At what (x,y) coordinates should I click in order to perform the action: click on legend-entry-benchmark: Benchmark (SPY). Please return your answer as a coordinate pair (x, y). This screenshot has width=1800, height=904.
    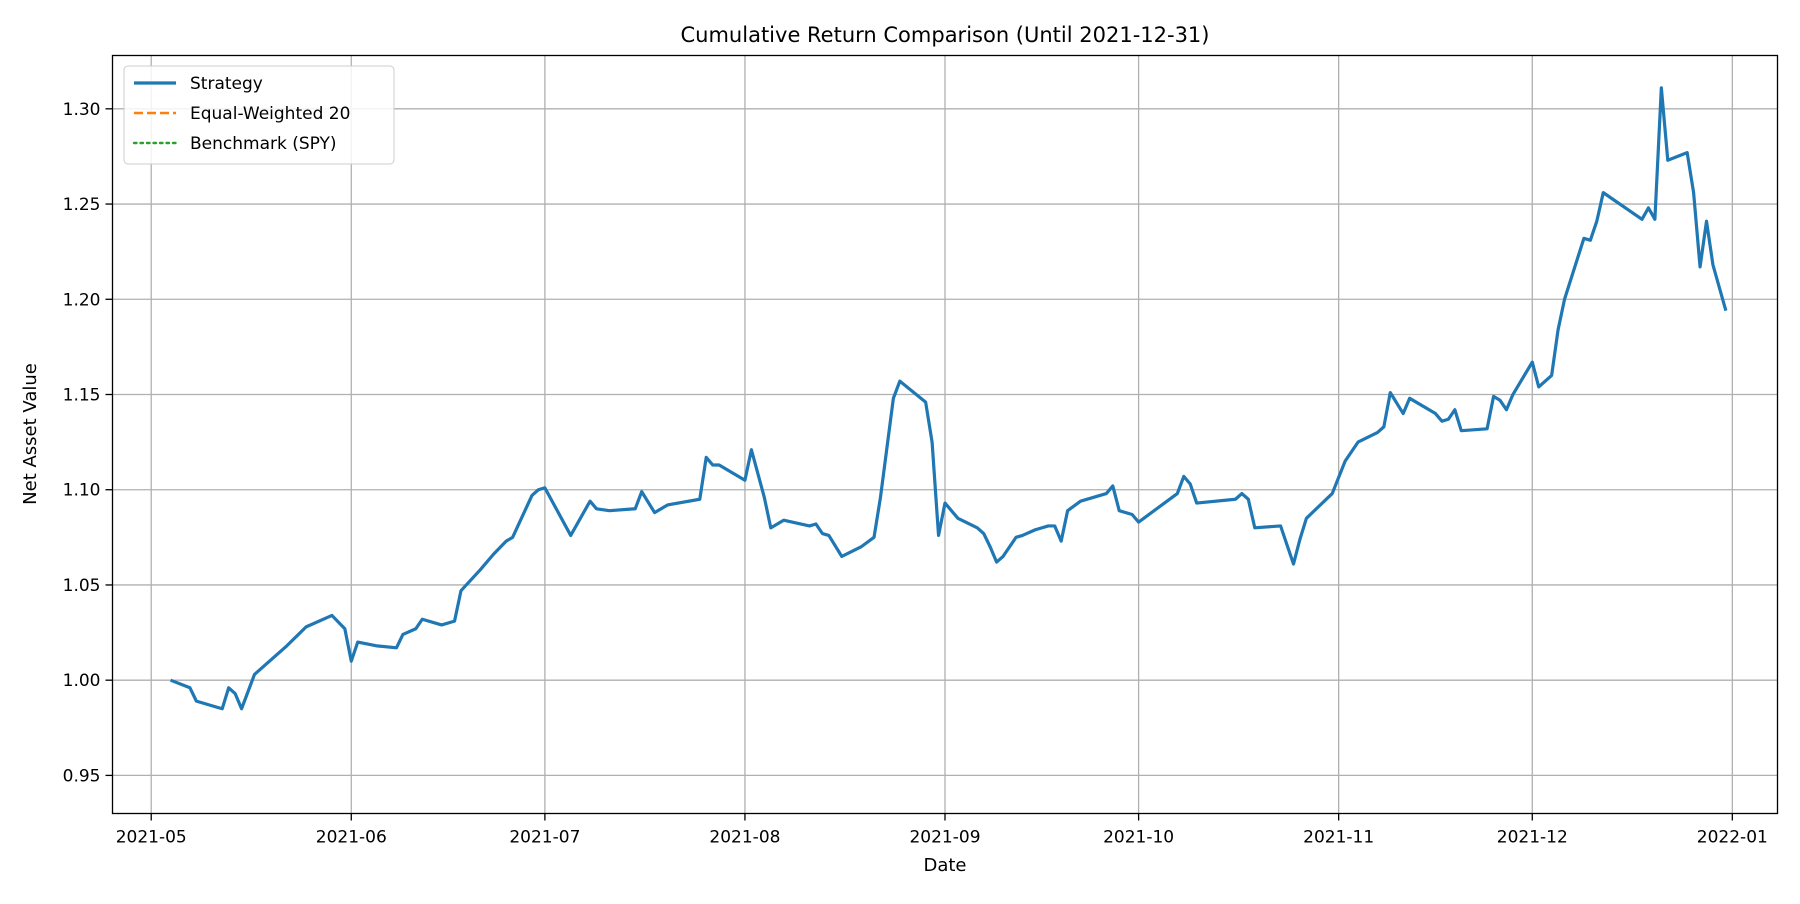
    Looking at the image, I should click on (234, 144).